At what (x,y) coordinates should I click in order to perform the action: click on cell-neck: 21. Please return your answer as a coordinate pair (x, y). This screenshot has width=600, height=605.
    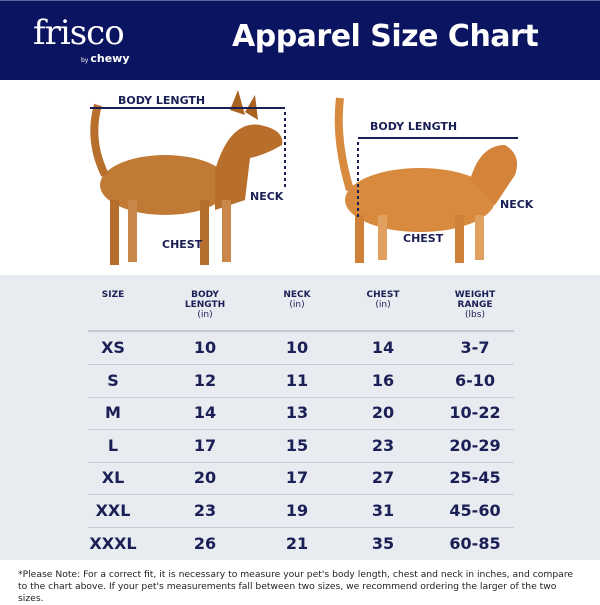
    Looking at the image, I should click on (297, 543).